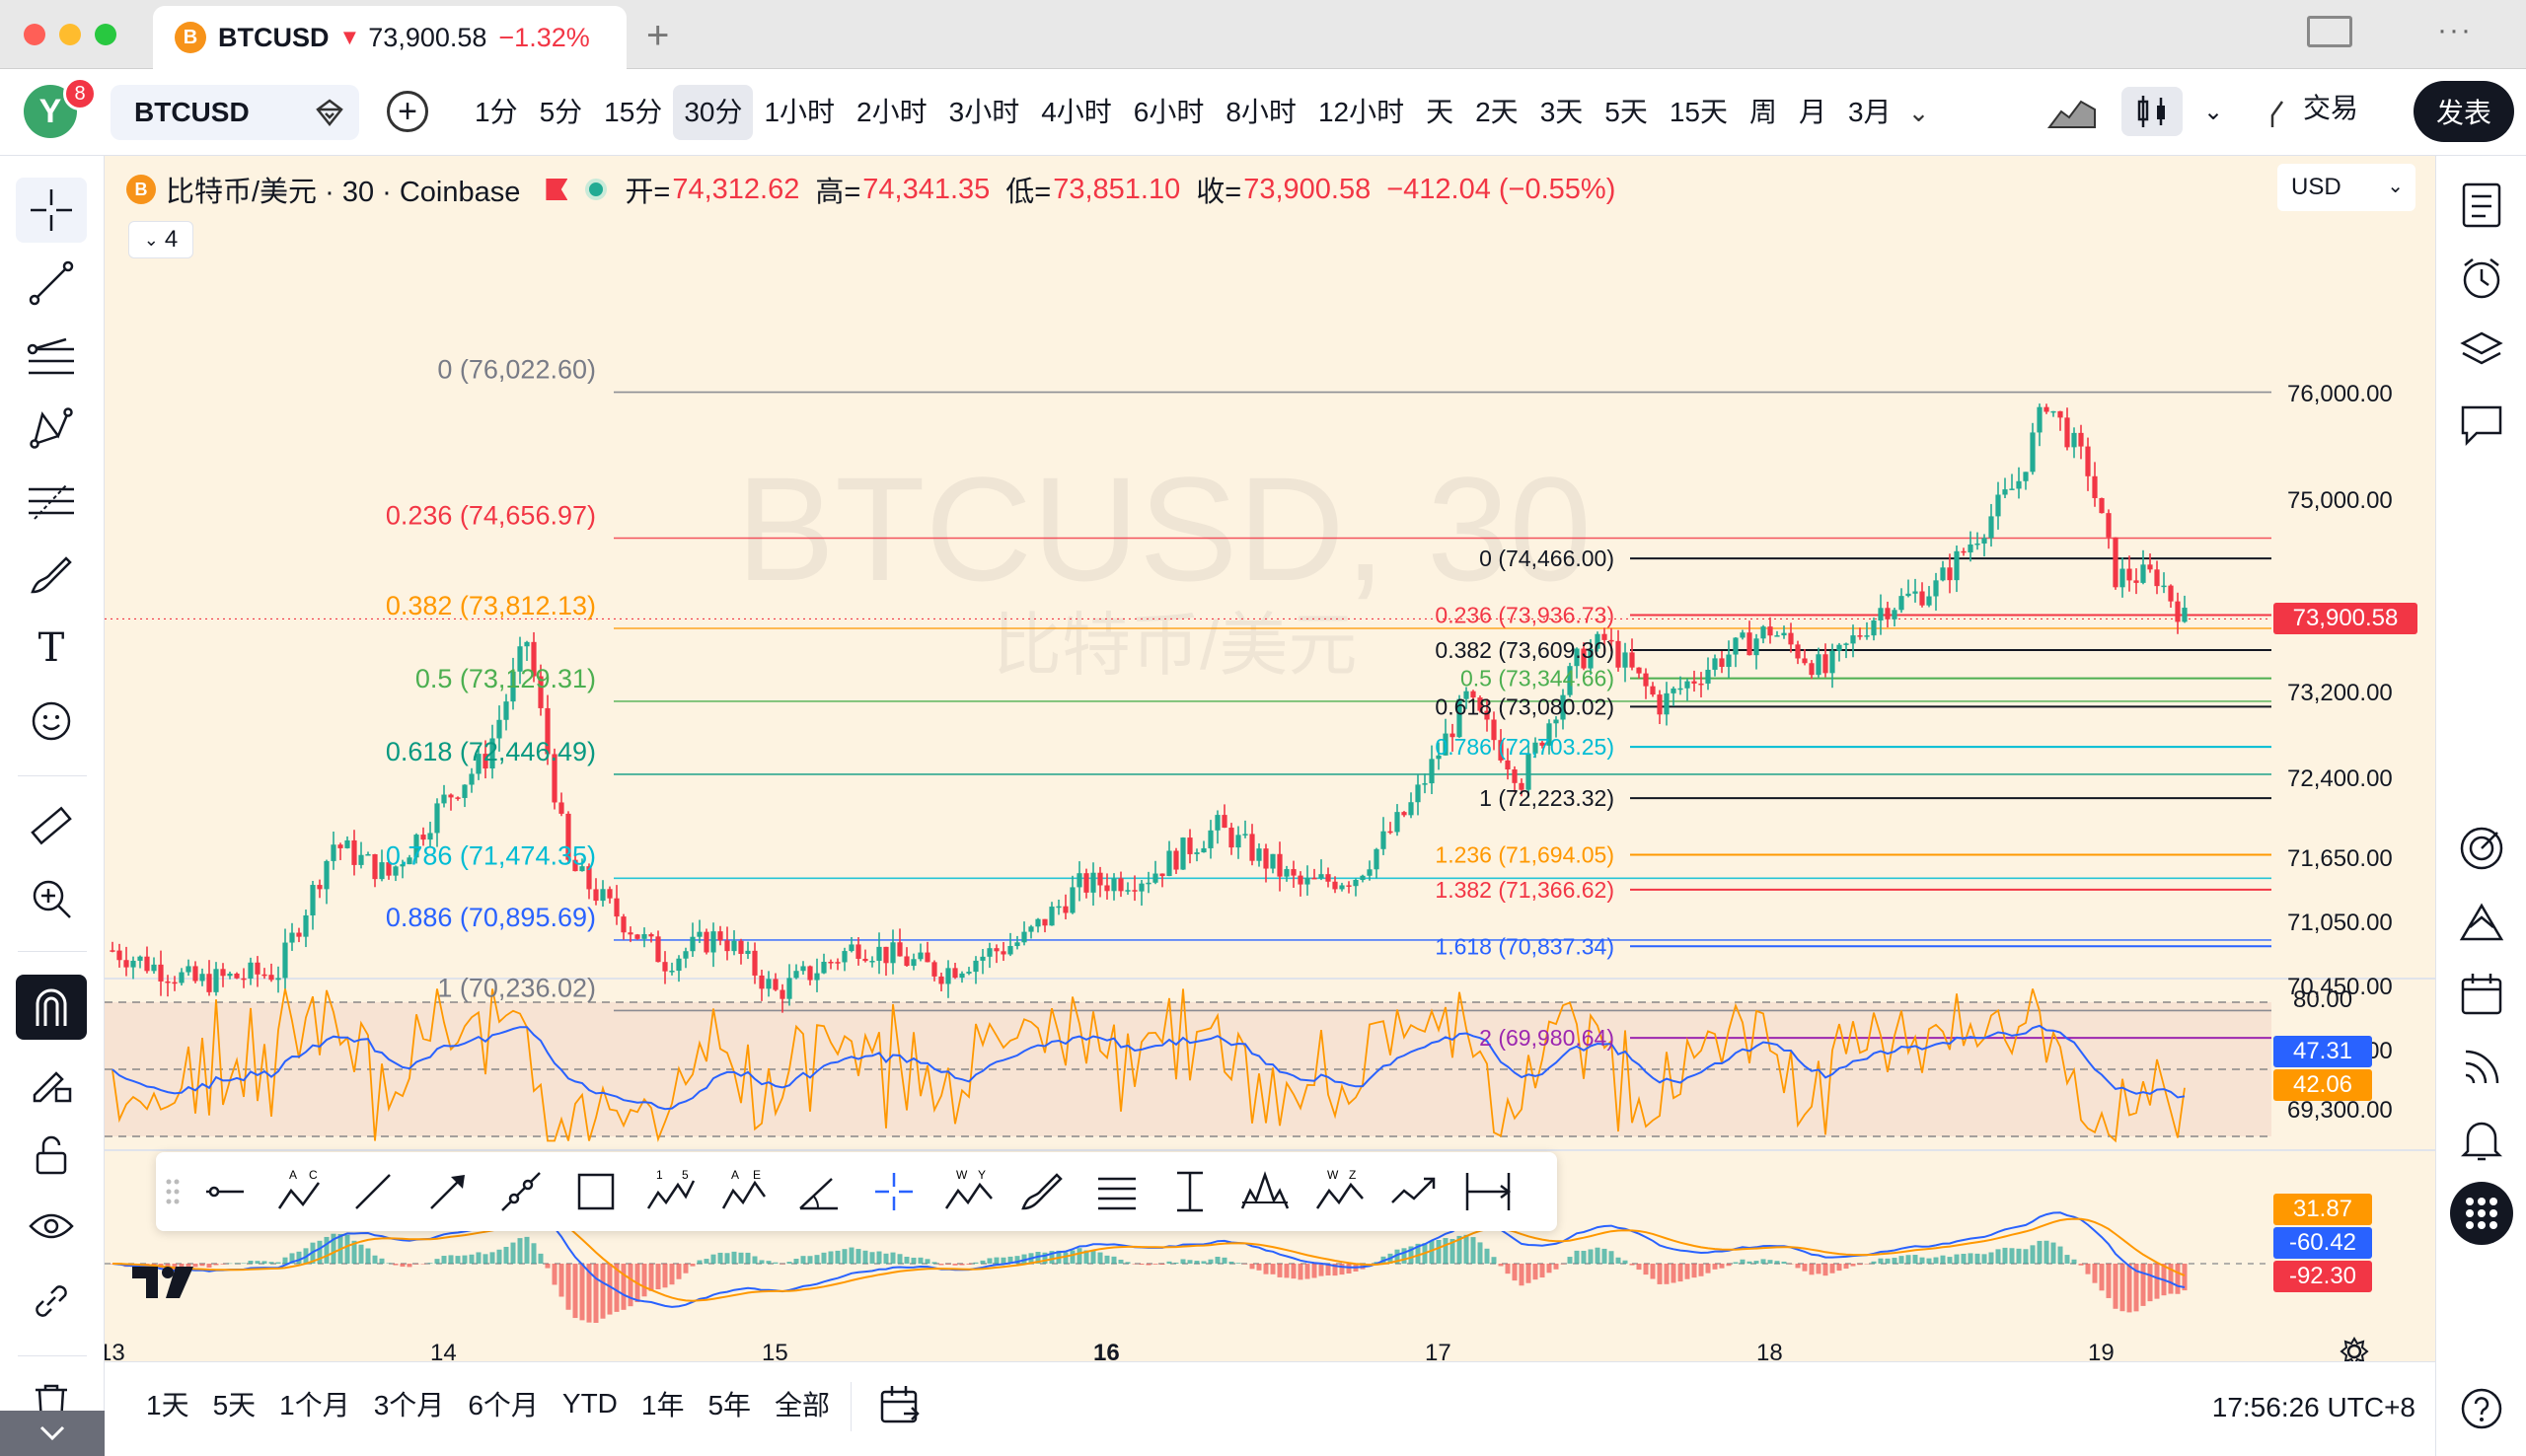  Describe the element at coordinates (51, 429) in the screenshot. I see `pattern-xabcd-icon` at that location.